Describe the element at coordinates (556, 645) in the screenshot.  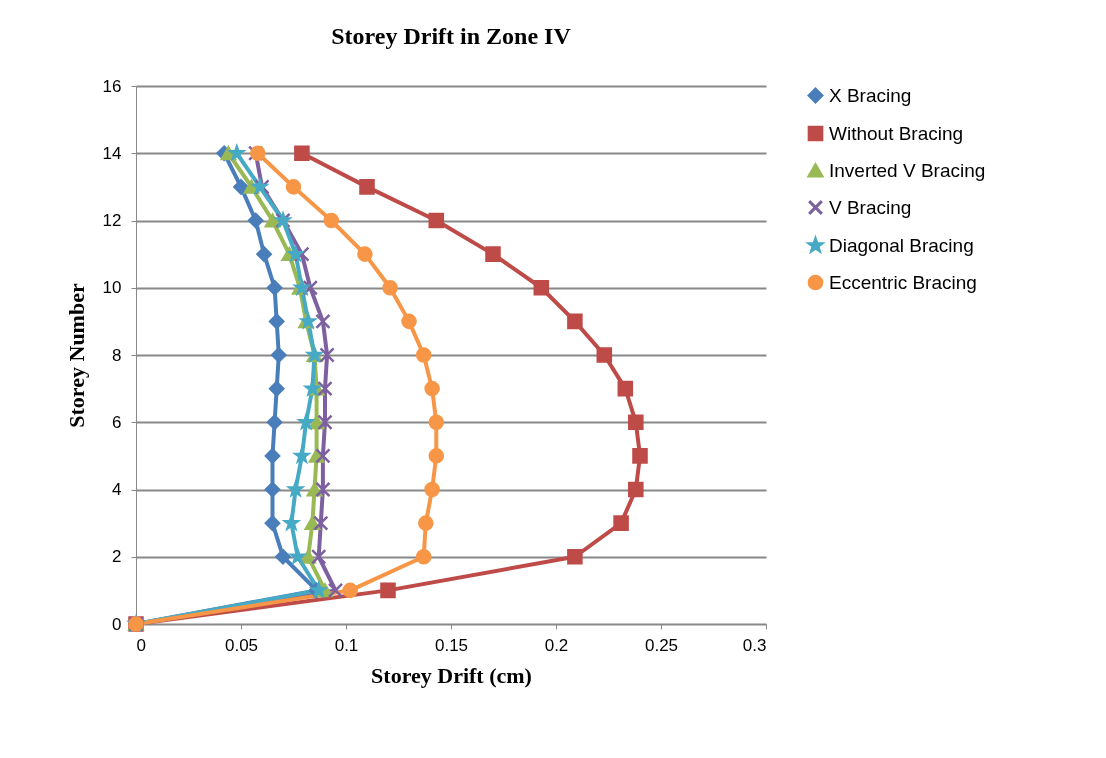
I see `x-tick-label: 0.2` at that location.